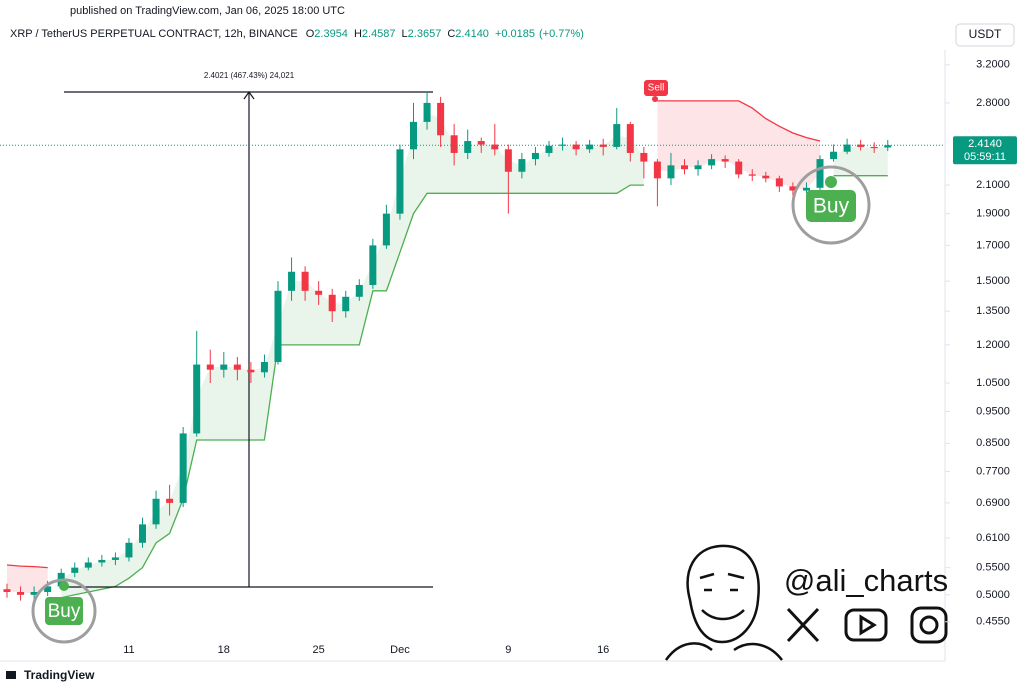 The width and height of the screenshot is (1024, 694). I want to click on last-price-tag, so click(985, 150).